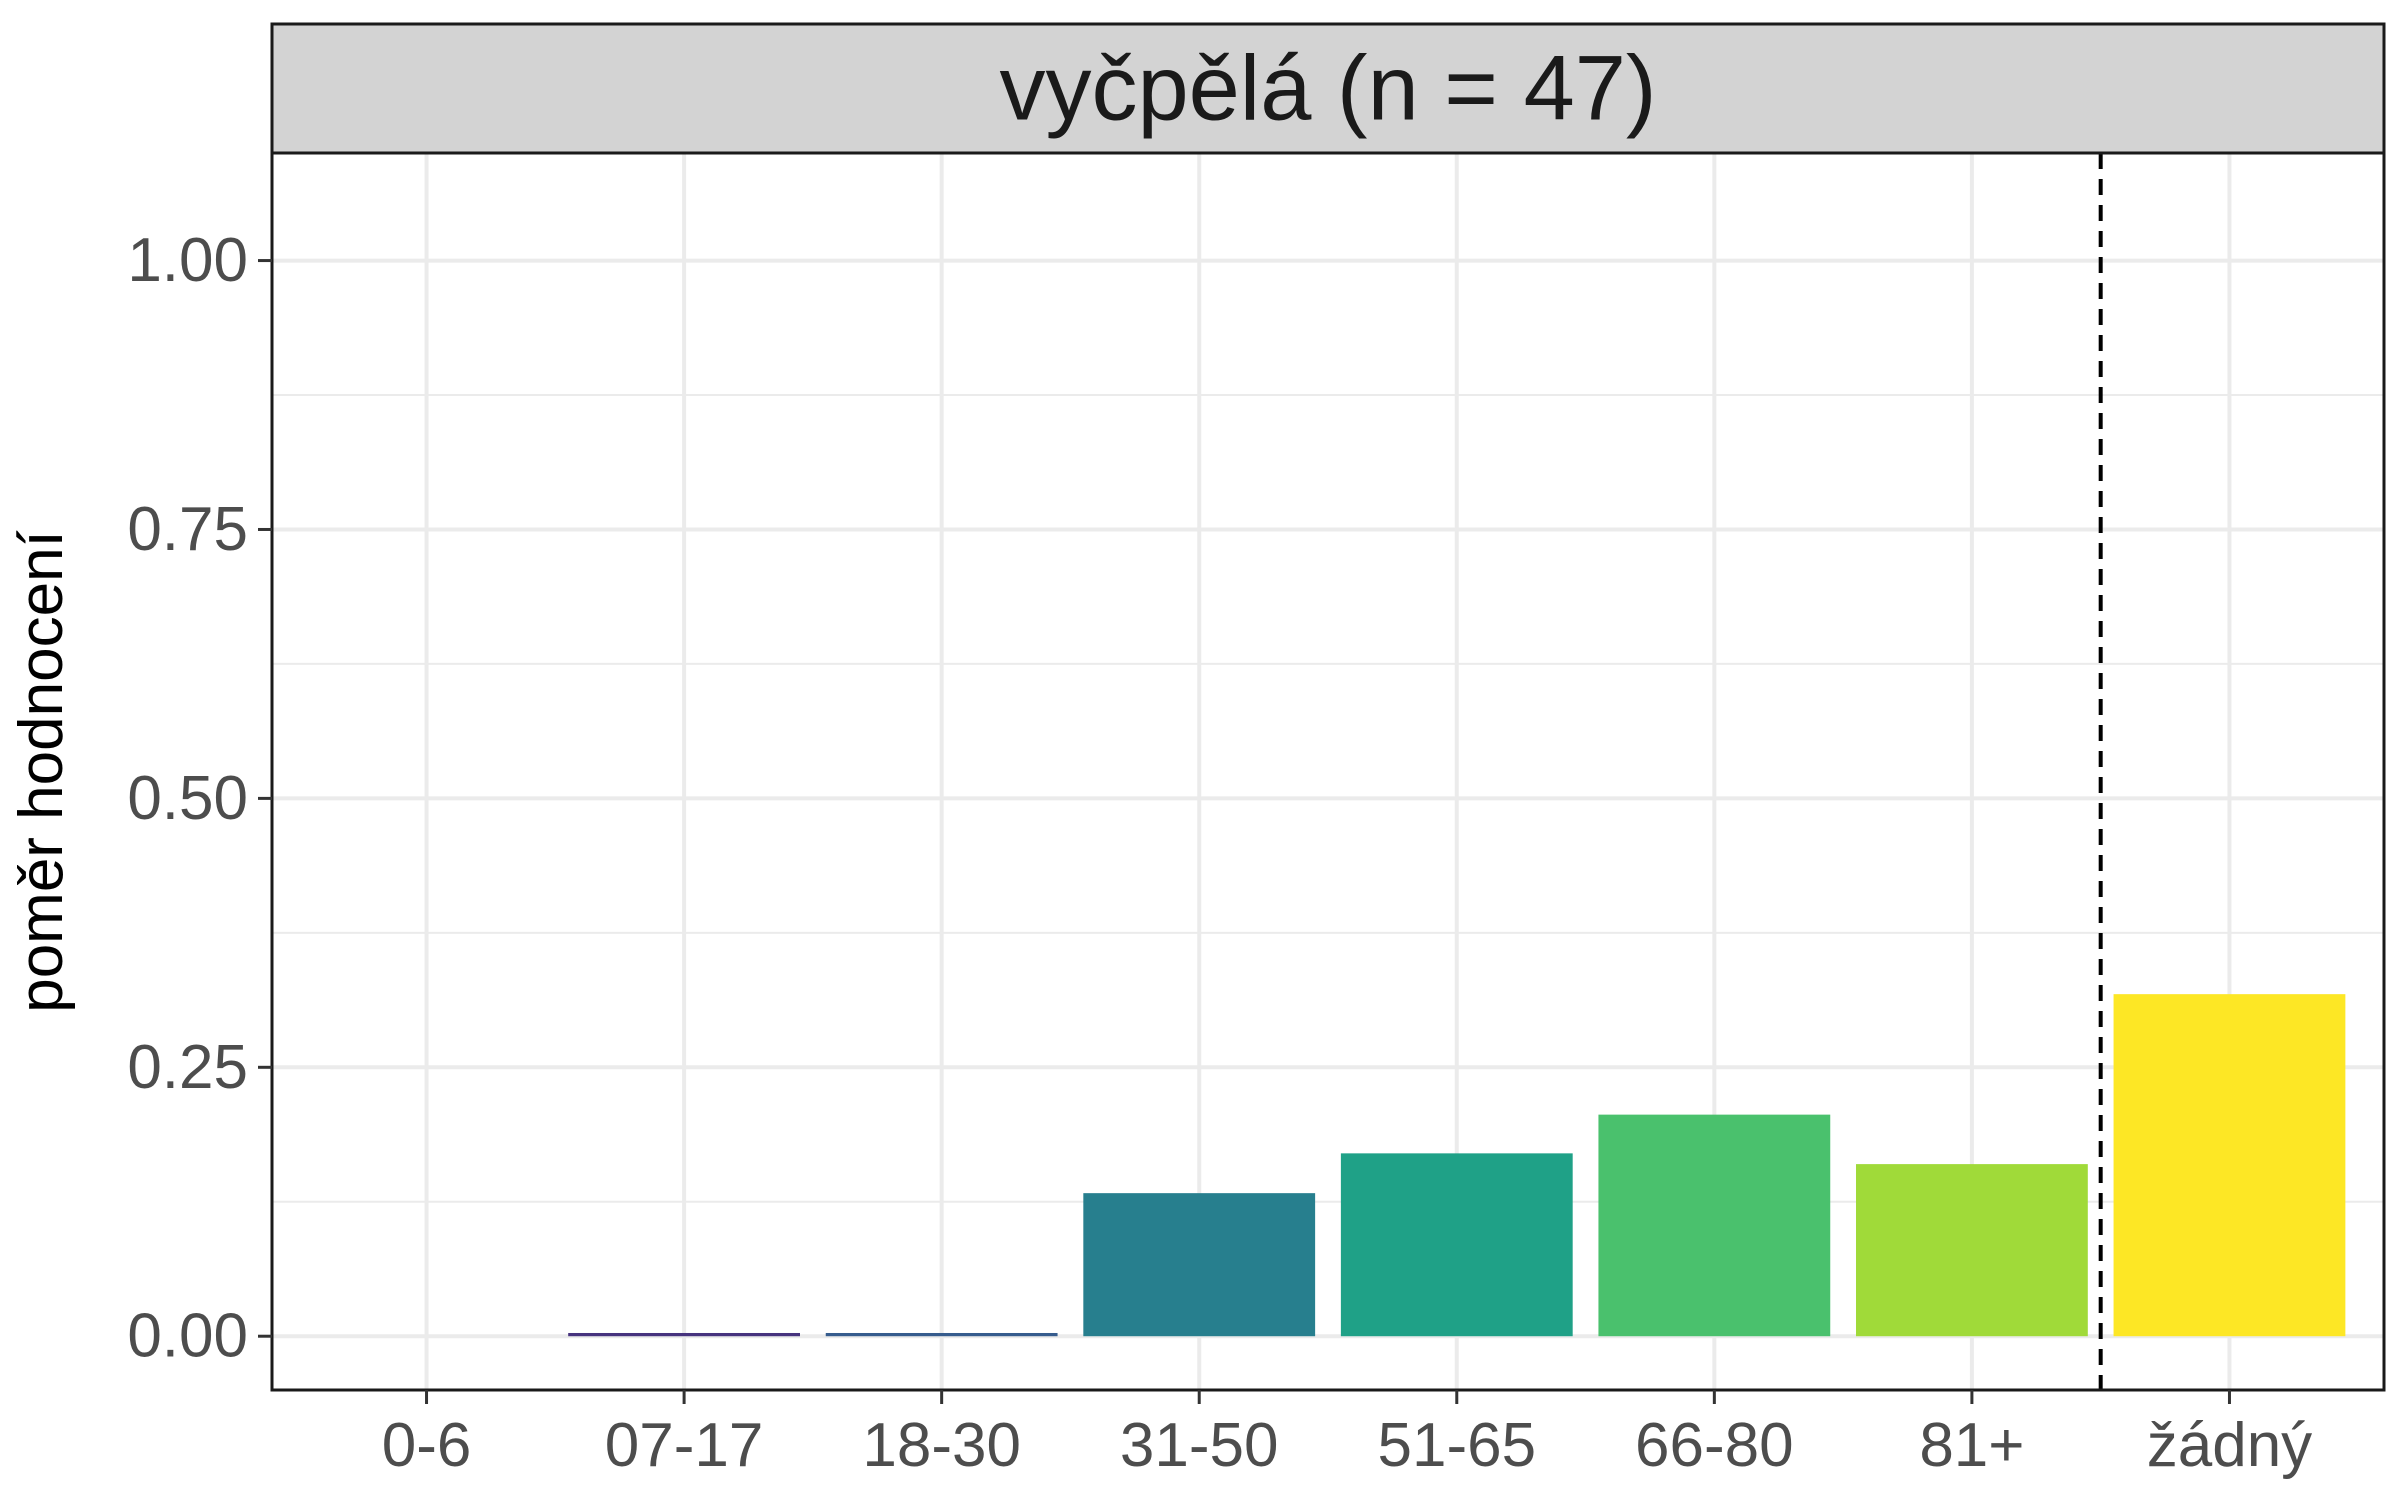 The height and width of the screenshot is (1500, 2400). I want to click on x-tick-label: 0-6, so click(427, 1445).